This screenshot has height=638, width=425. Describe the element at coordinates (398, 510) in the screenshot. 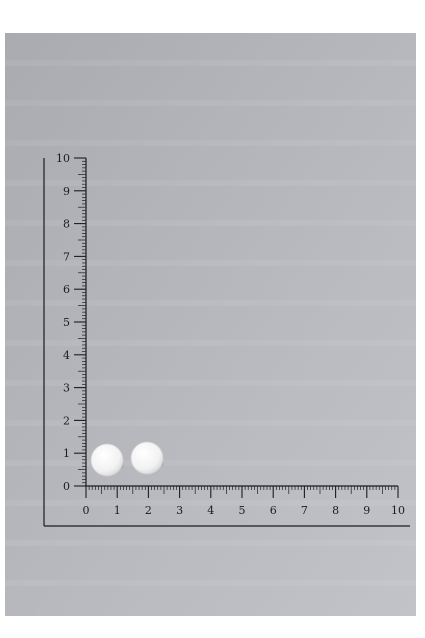

I see `ruler-x-label: 10` at that location.